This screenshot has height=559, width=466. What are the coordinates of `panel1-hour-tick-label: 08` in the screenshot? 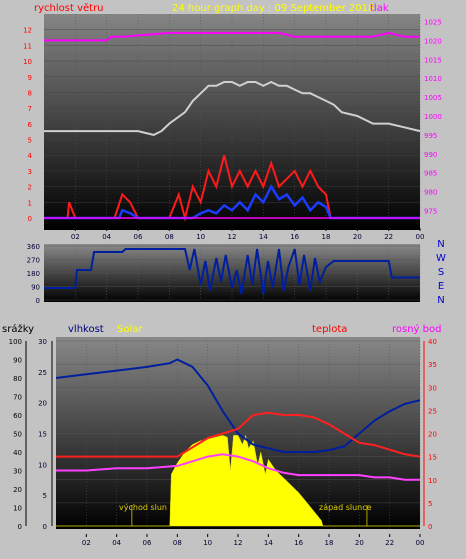 It's located at (169, 237).